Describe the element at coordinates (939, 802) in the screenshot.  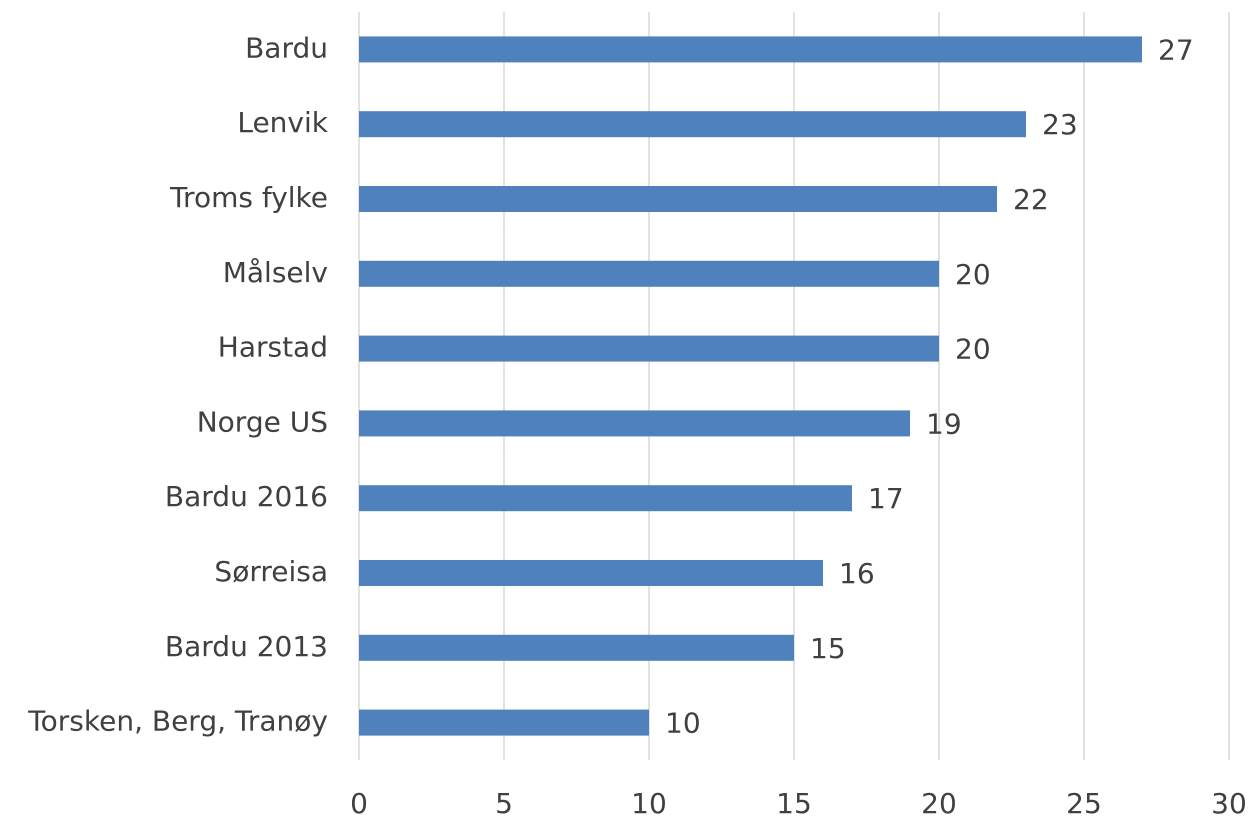
I see `x-tick-label: 20` at that location.